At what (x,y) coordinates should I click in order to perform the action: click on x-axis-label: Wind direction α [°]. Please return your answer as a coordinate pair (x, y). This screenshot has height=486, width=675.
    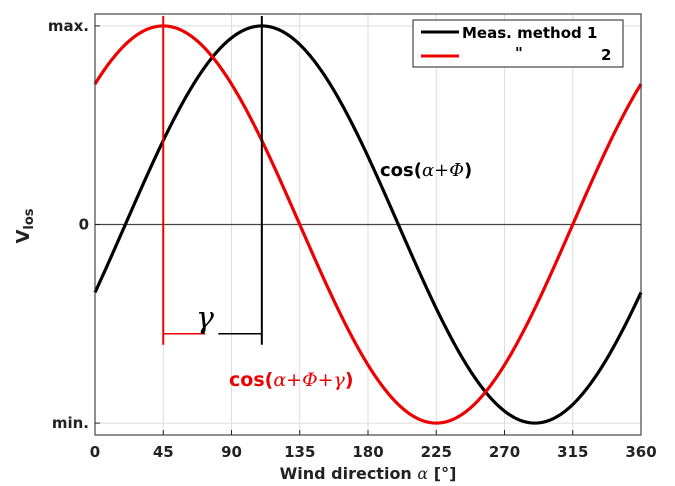
    Looking at the image, I should click on (368, 473).